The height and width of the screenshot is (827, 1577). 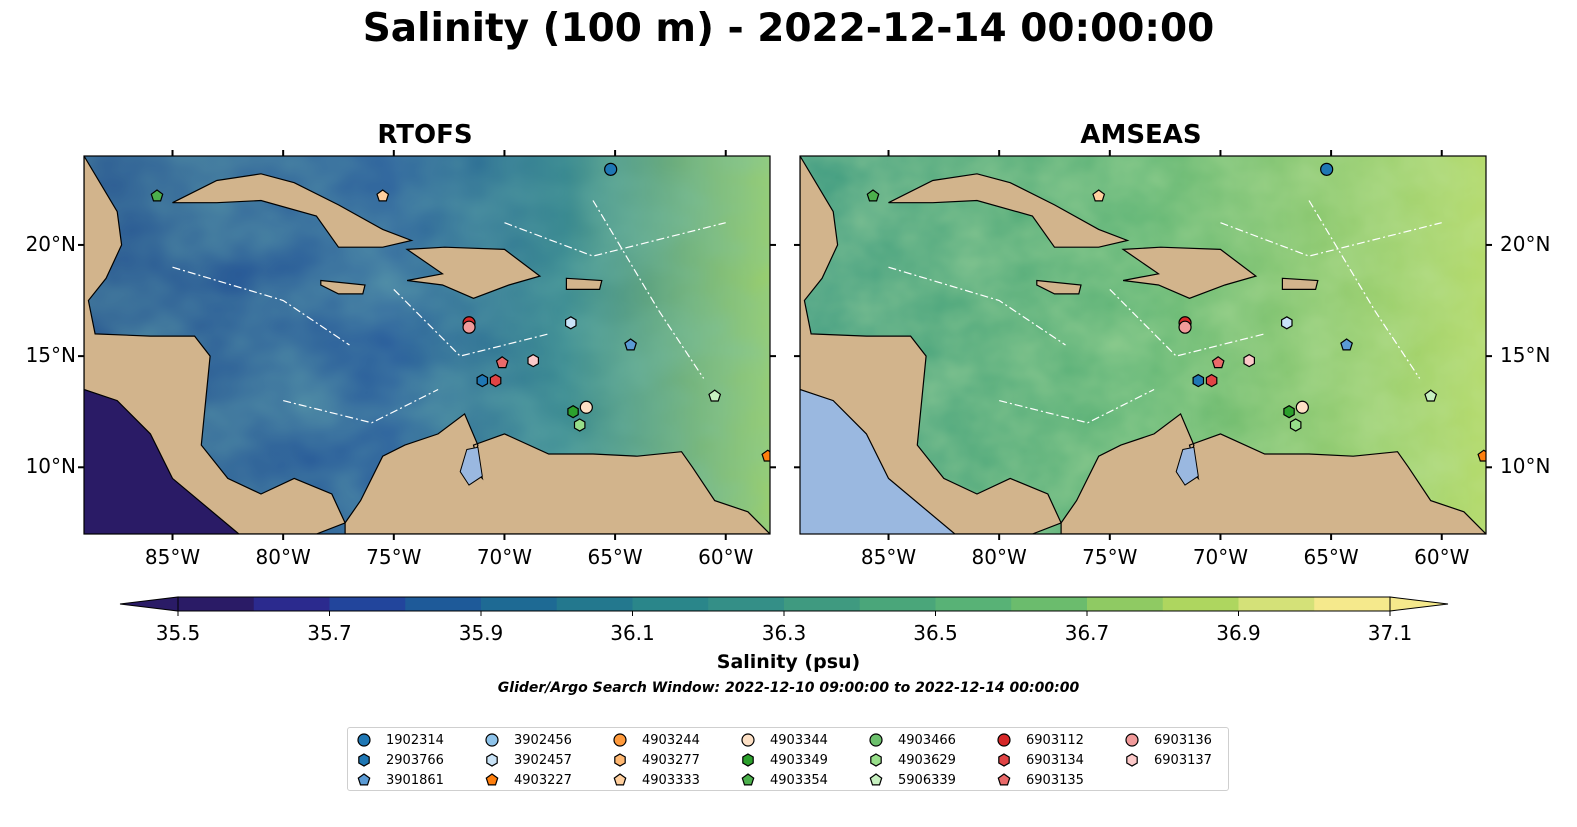 I want to click on legend-entry-6903137: 6903137, so click(x=1168, y=760).